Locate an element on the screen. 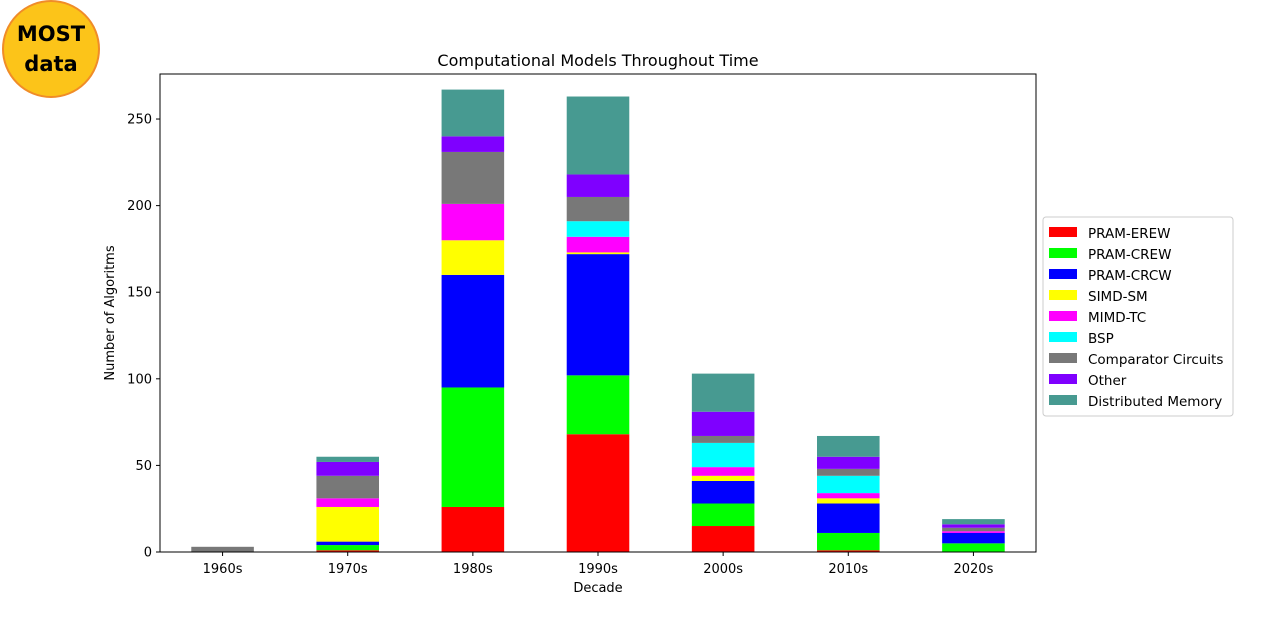 This screenshot has width=1280, height=620. legend-label-2: PRAM-CRCW is located at coordinates (1130, 276).